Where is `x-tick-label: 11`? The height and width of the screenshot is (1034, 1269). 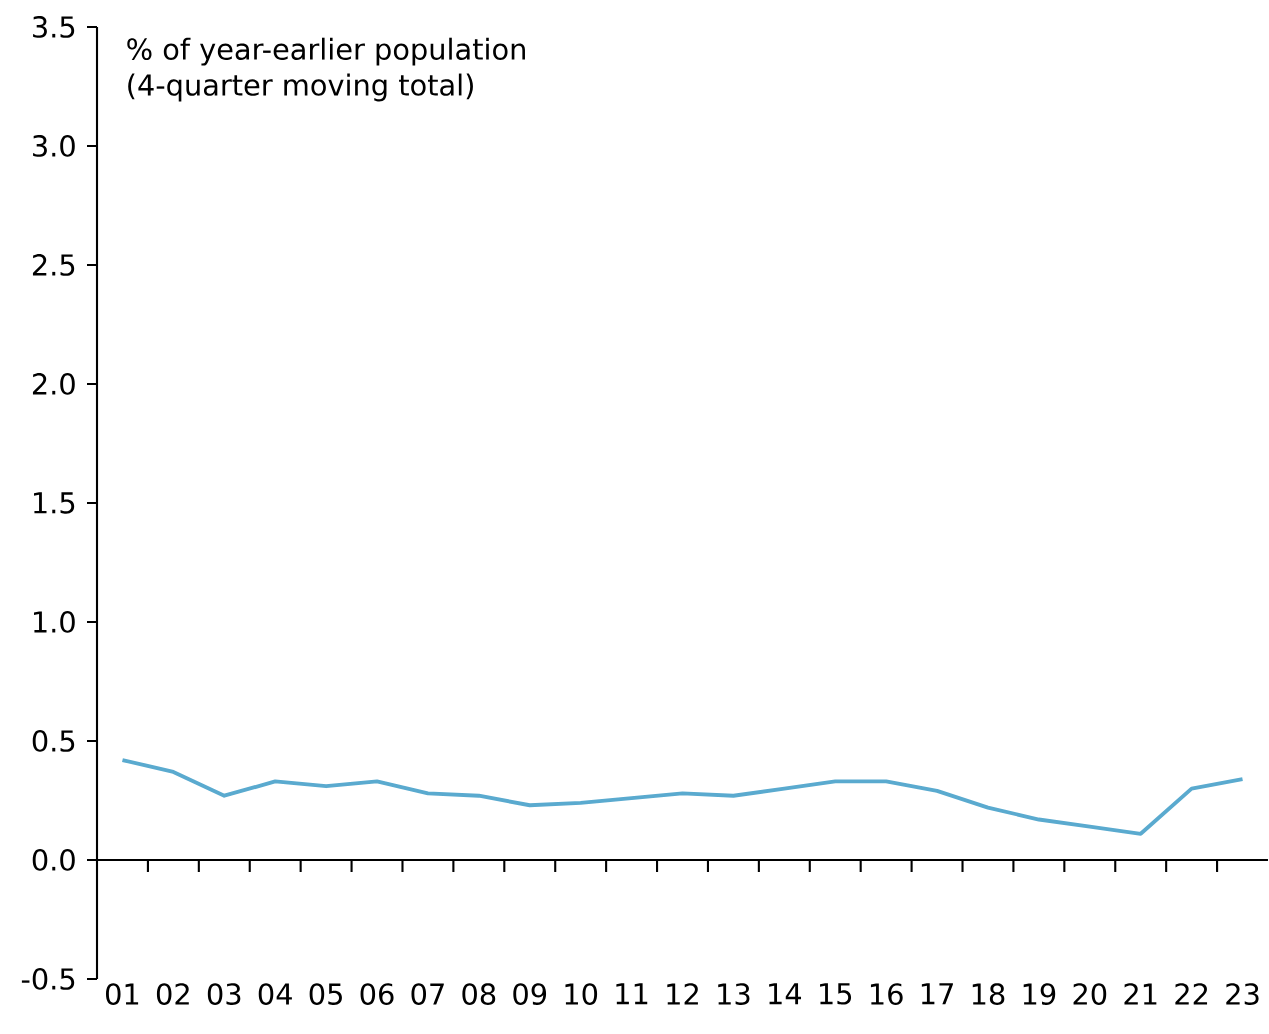 x-tick-label: 11 is located at coordinates (632, 994).